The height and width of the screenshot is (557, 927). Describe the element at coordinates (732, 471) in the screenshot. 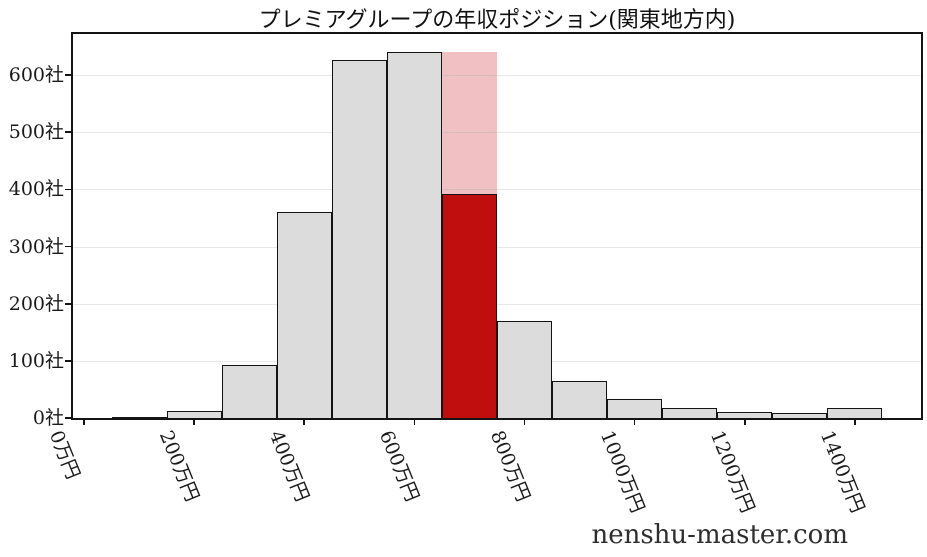

I see `x-tick-label: 1200万円` at that location.